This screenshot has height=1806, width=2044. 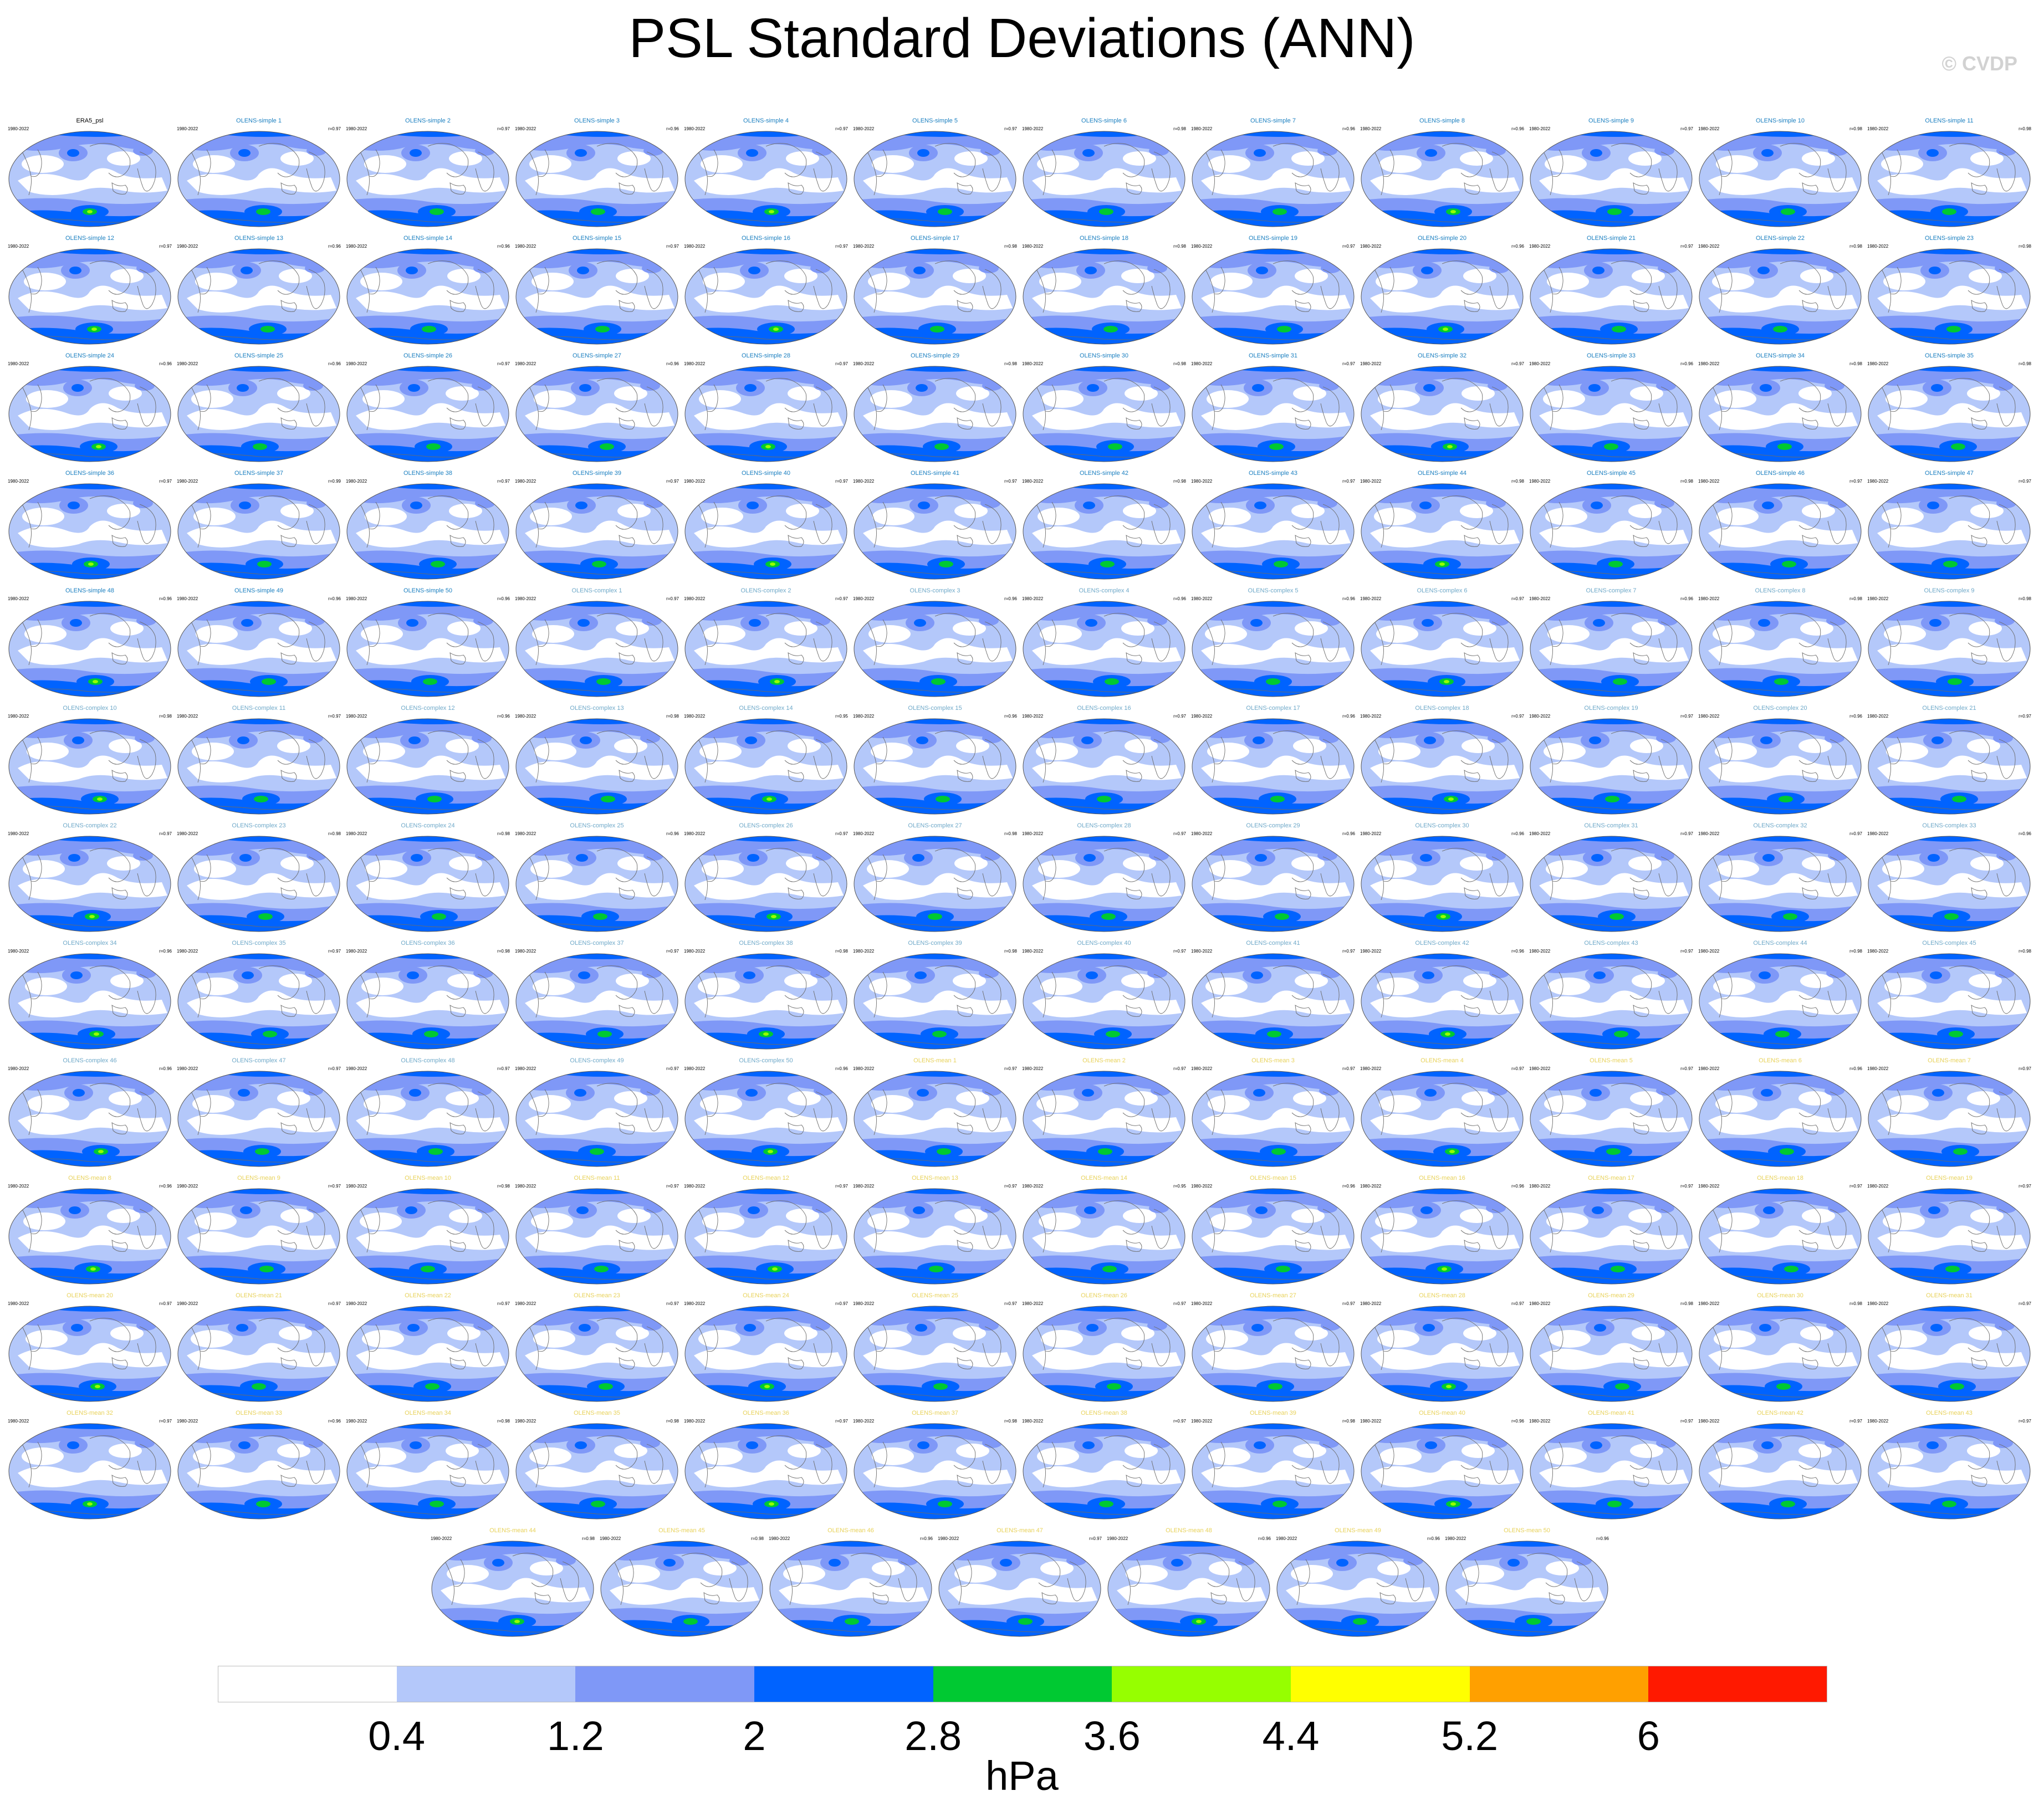 What do you see at coordinates (1358, 1530) in the screenshot?
I see `panel-title: OLENS-mean 49` at bounding box center [1358, 1530].